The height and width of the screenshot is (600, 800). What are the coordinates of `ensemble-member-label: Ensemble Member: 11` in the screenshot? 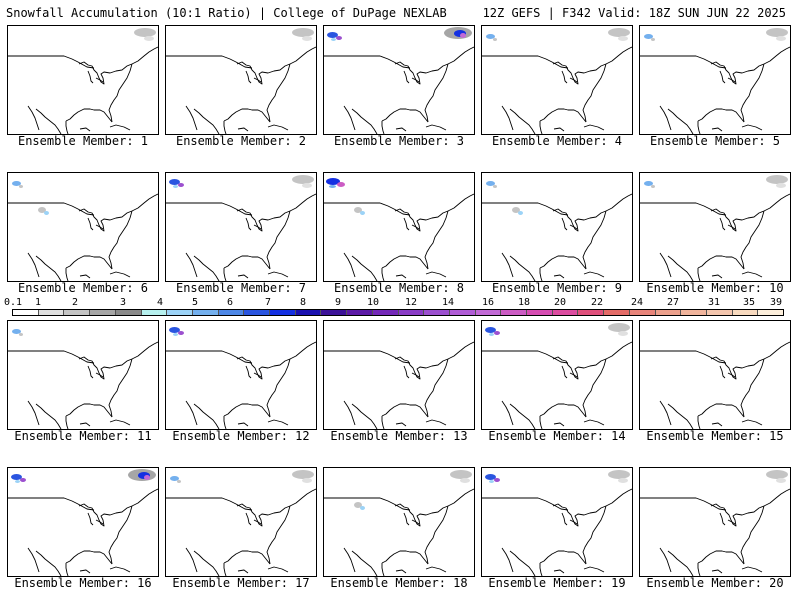 It's located at (83, 436).